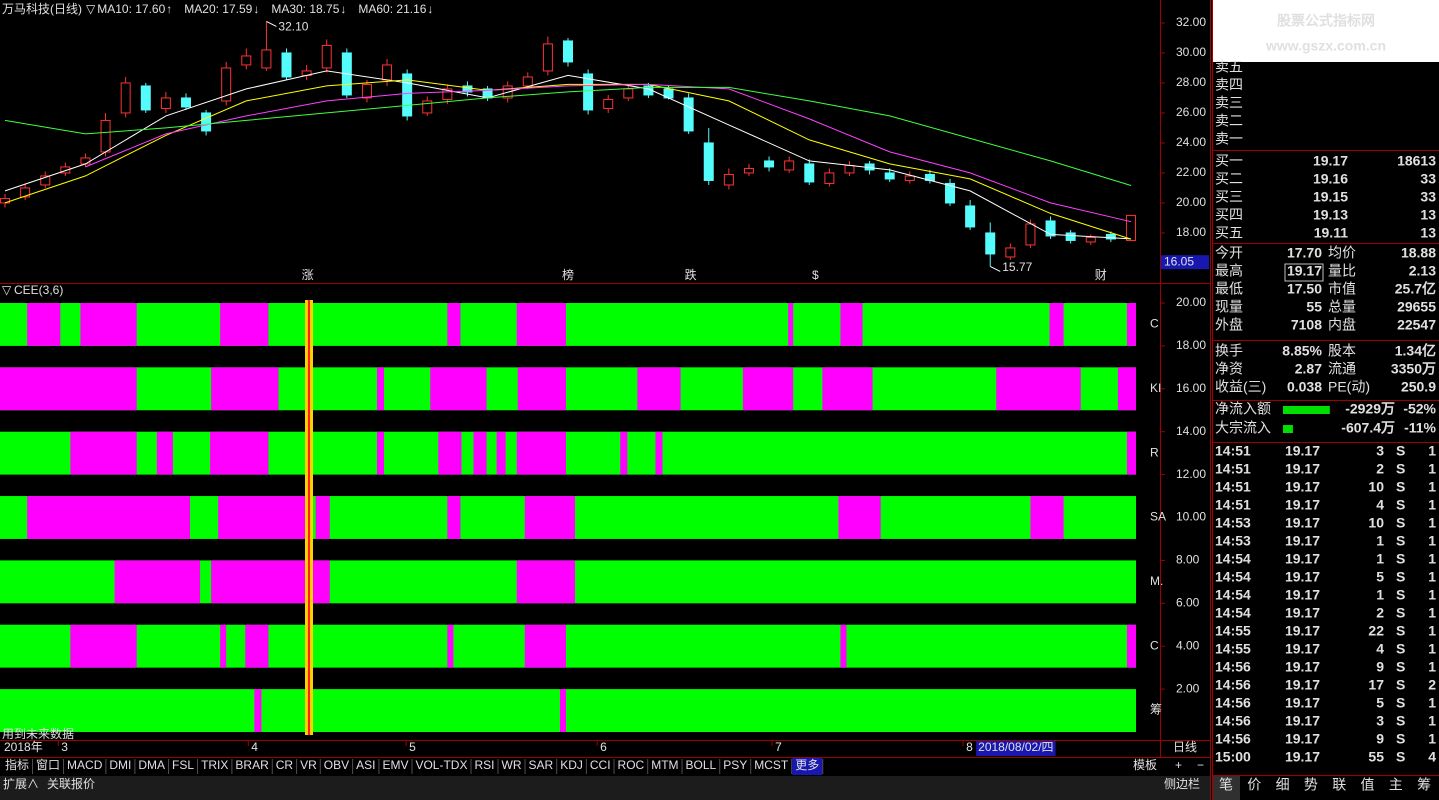 This screenshot has width=1439, height=800. I want to click on bid-price: 19.13, so click(1330, 215).